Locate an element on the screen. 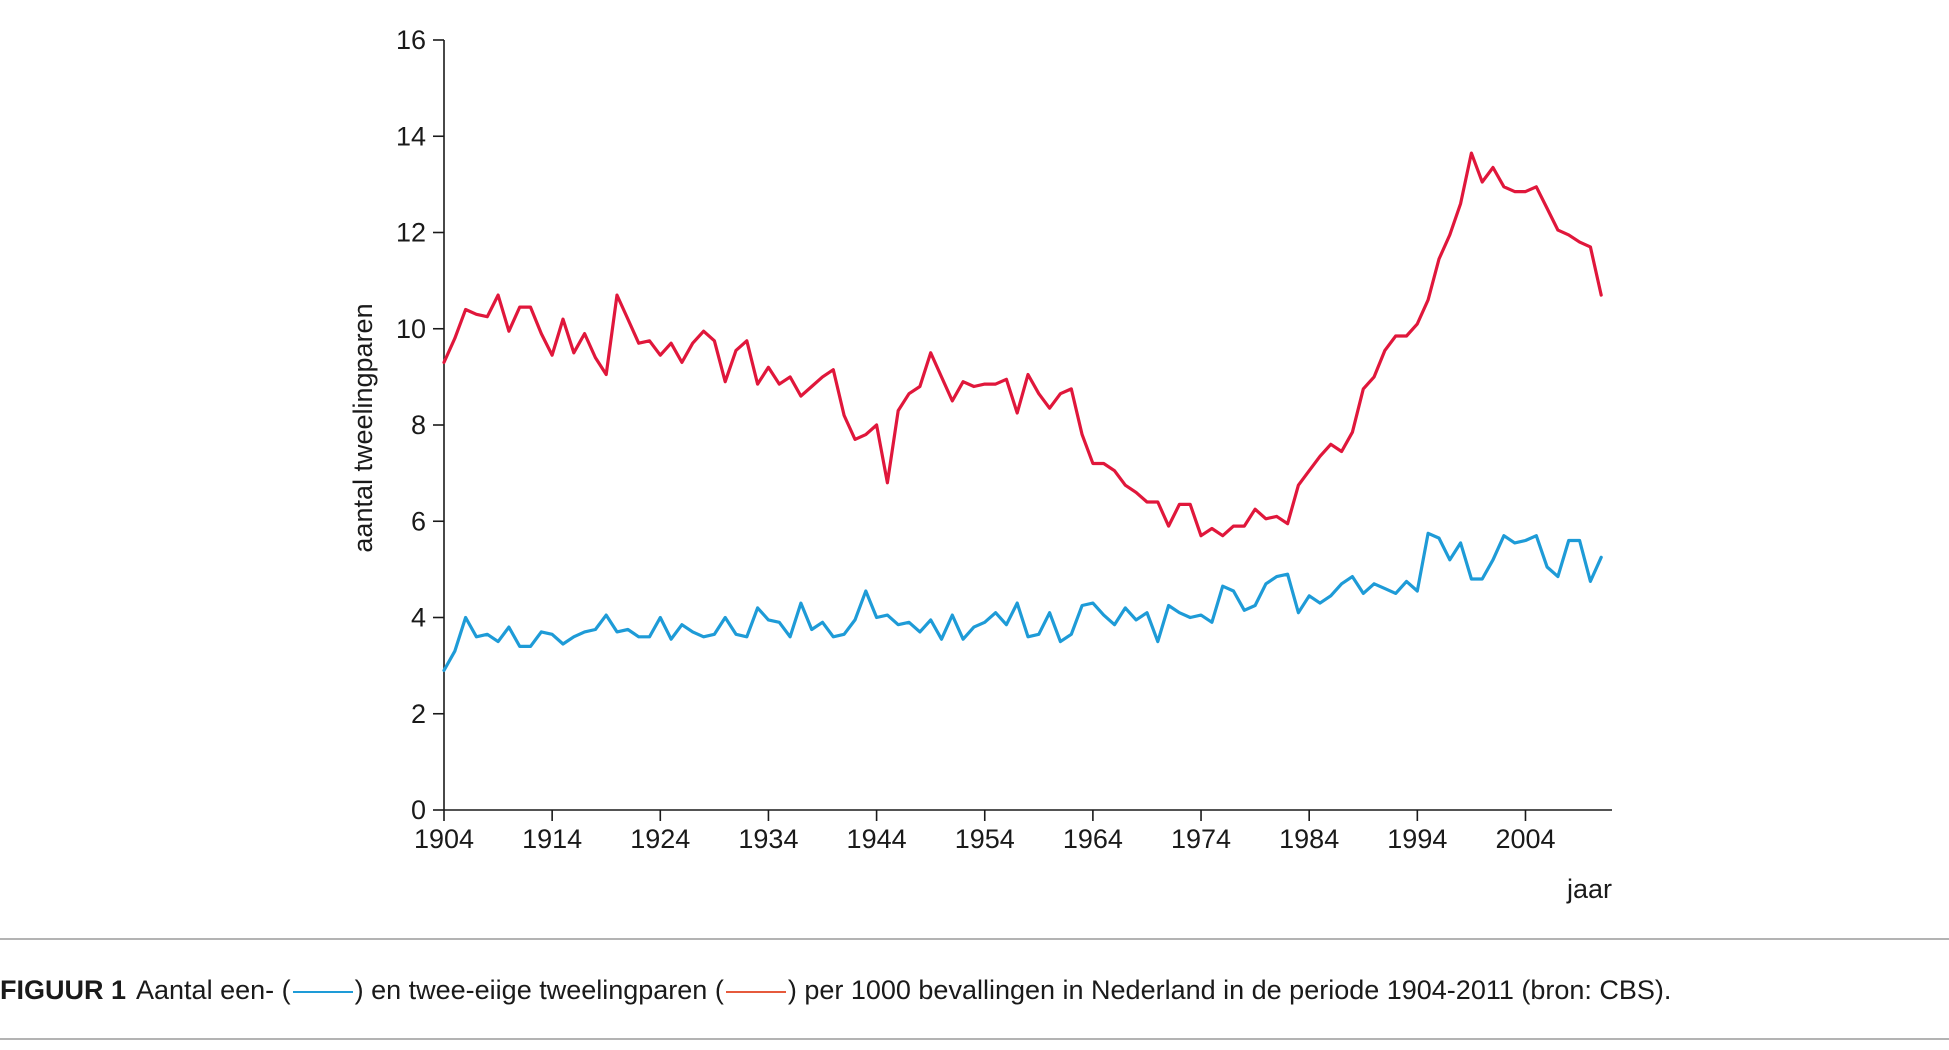  x-tick-label: 1984 is located at coordinates (1309, 839).